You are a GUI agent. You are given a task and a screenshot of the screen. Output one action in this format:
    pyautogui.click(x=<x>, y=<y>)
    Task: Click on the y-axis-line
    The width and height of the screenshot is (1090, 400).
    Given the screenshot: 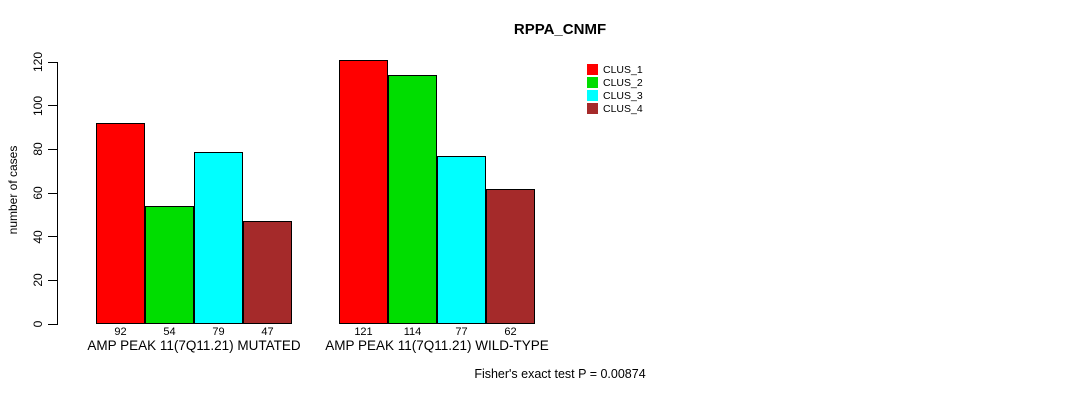 What is the action you would take?
    pyautogui.click(x=58, y=193)
    